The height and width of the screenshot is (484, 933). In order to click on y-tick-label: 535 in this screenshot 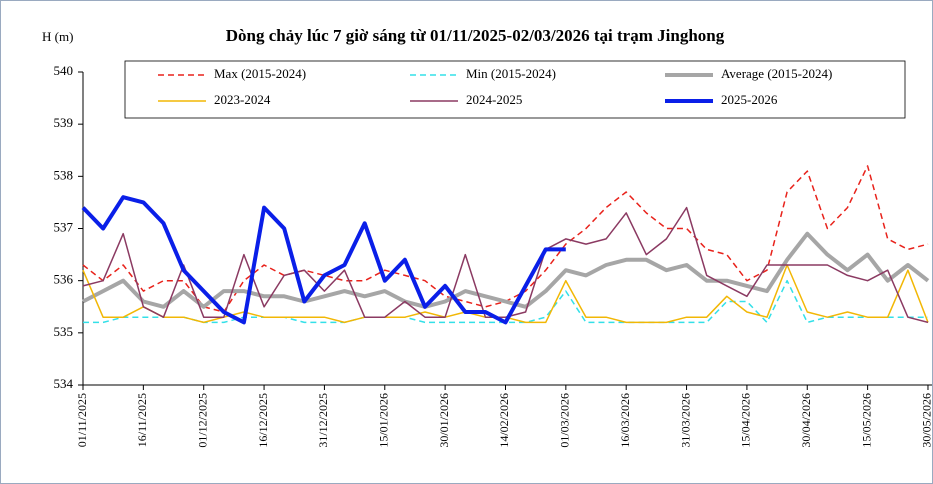, I will do `click(64, 331)`.